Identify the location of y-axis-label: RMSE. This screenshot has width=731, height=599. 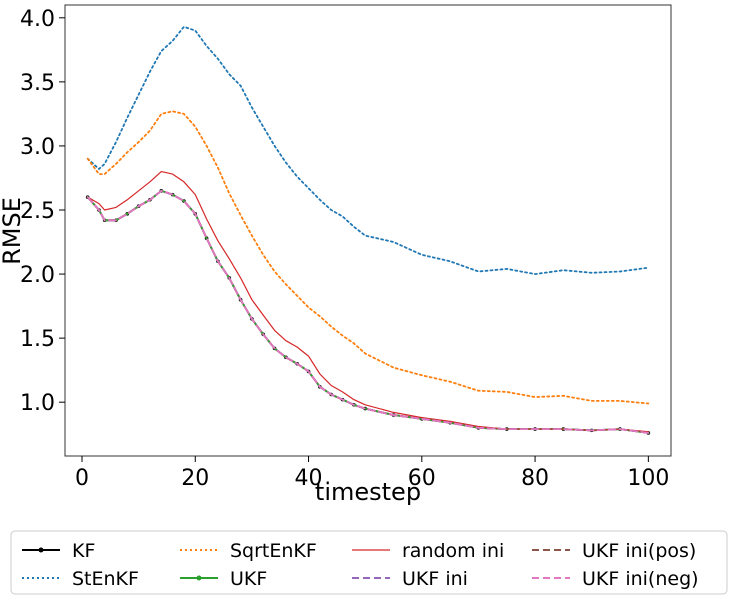
(13, 231).